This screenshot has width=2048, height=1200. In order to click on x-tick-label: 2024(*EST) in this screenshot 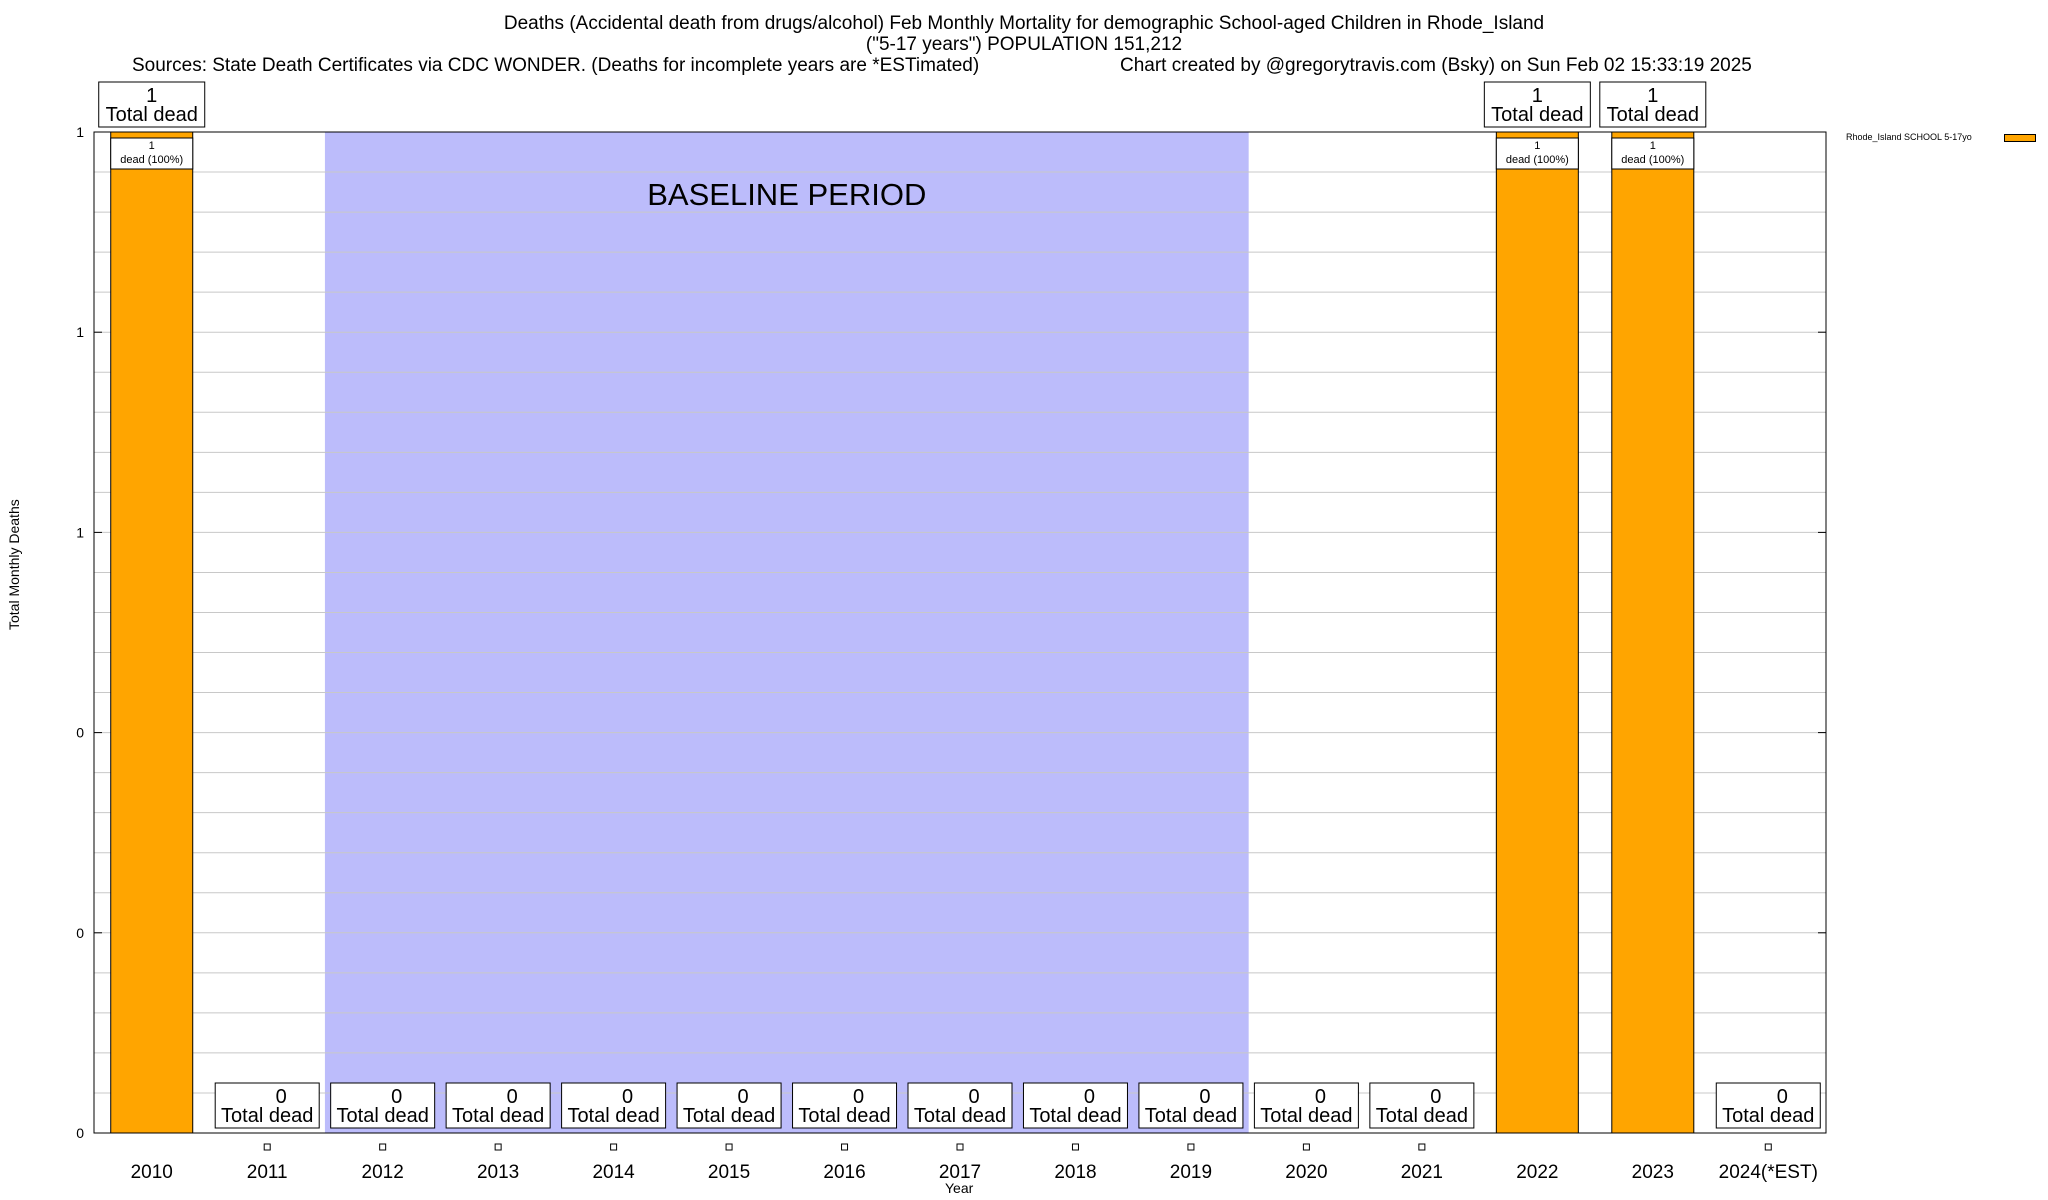, I will do `click(1768, 1172)`.